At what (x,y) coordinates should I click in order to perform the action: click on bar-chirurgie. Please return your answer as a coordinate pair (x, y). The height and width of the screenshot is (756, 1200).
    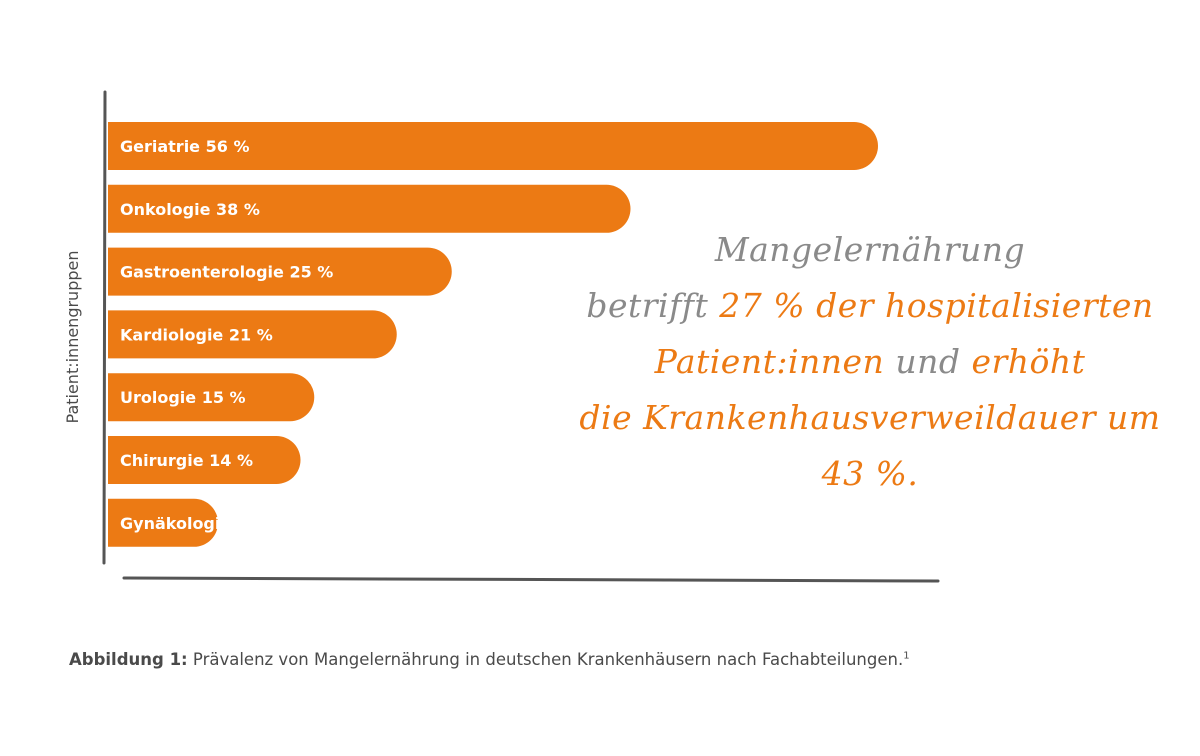
    Looking at the image, I should click on (204, 460).